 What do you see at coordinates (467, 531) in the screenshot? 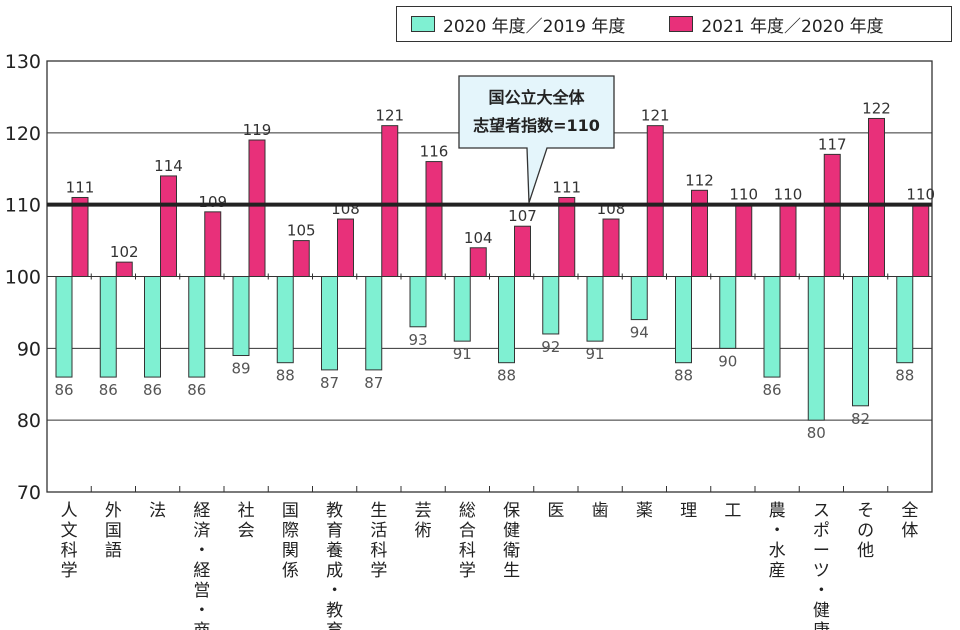
I see `x-tick-label: 合` at bounding box center [467, 531].